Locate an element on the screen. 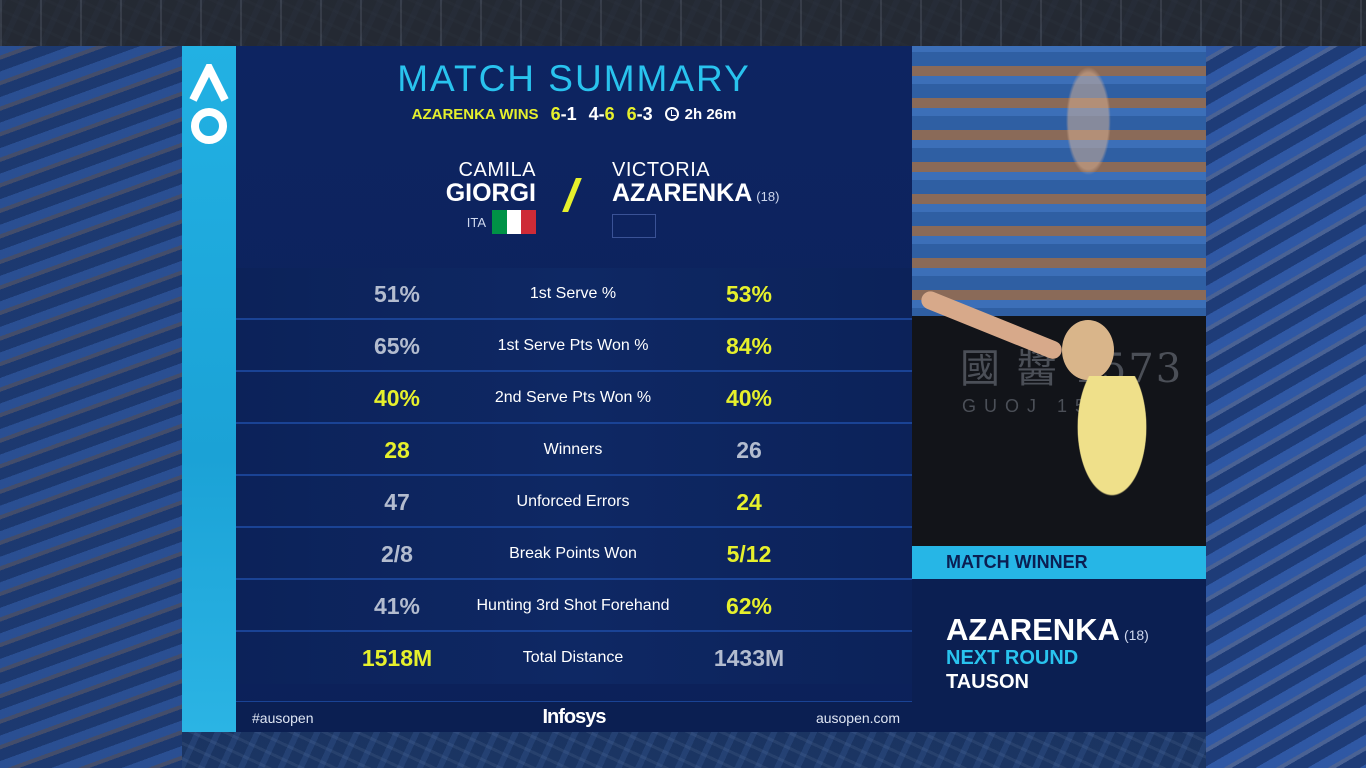  player-last-name: GIORGI is located at coordinates (490, 193).